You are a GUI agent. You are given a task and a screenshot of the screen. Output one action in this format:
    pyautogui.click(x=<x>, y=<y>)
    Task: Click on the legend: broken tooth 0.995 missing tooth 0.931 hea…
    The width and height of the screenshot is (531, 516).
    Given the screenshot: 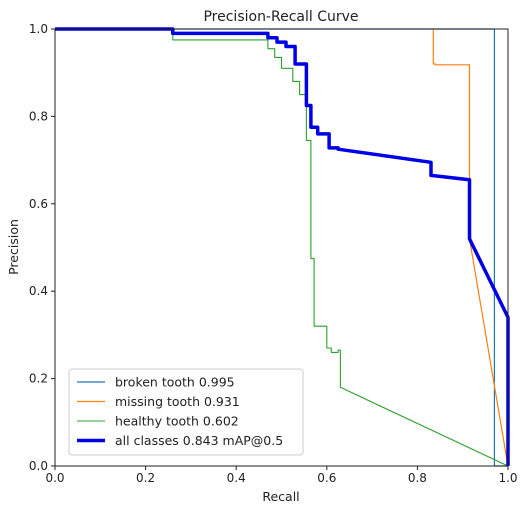 What is the action you would take?
    pyautogui.click(x=186, y=412)
    